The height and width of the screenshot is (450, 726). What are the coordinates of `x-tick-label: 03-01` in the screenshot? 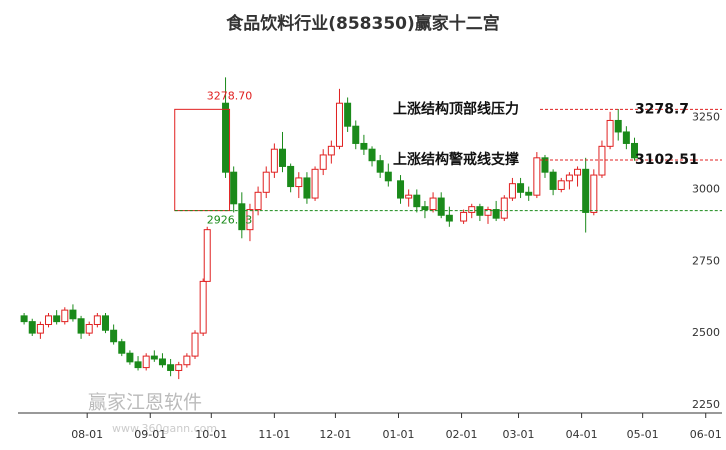 It's located at (519, 434).